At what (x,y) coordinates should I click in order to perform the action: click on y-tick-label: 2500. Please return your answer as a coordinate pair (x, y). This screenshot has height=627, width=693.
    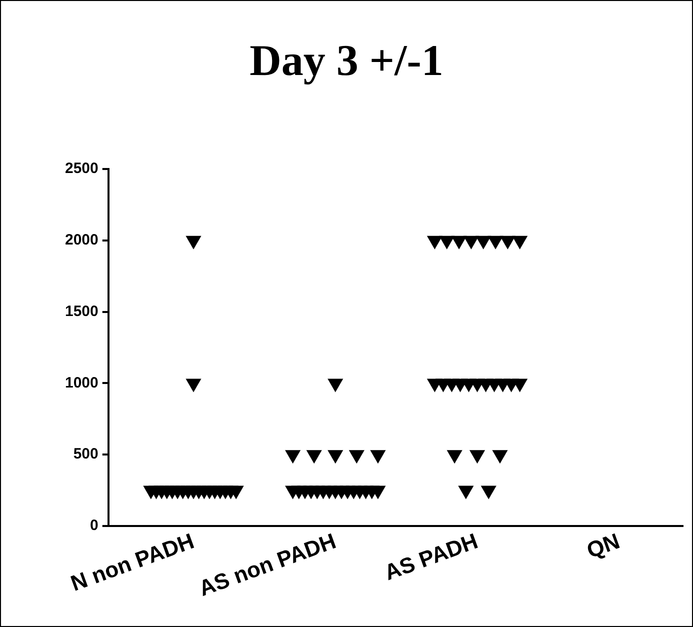
    Looking at the image, I should click on (81, 169).